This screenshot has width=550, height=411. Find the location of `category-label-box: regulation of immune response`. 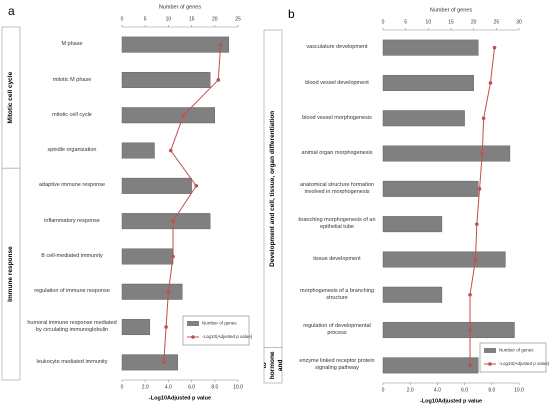

category-label-box: regulation of immune response is located at coordinates (72, 291).